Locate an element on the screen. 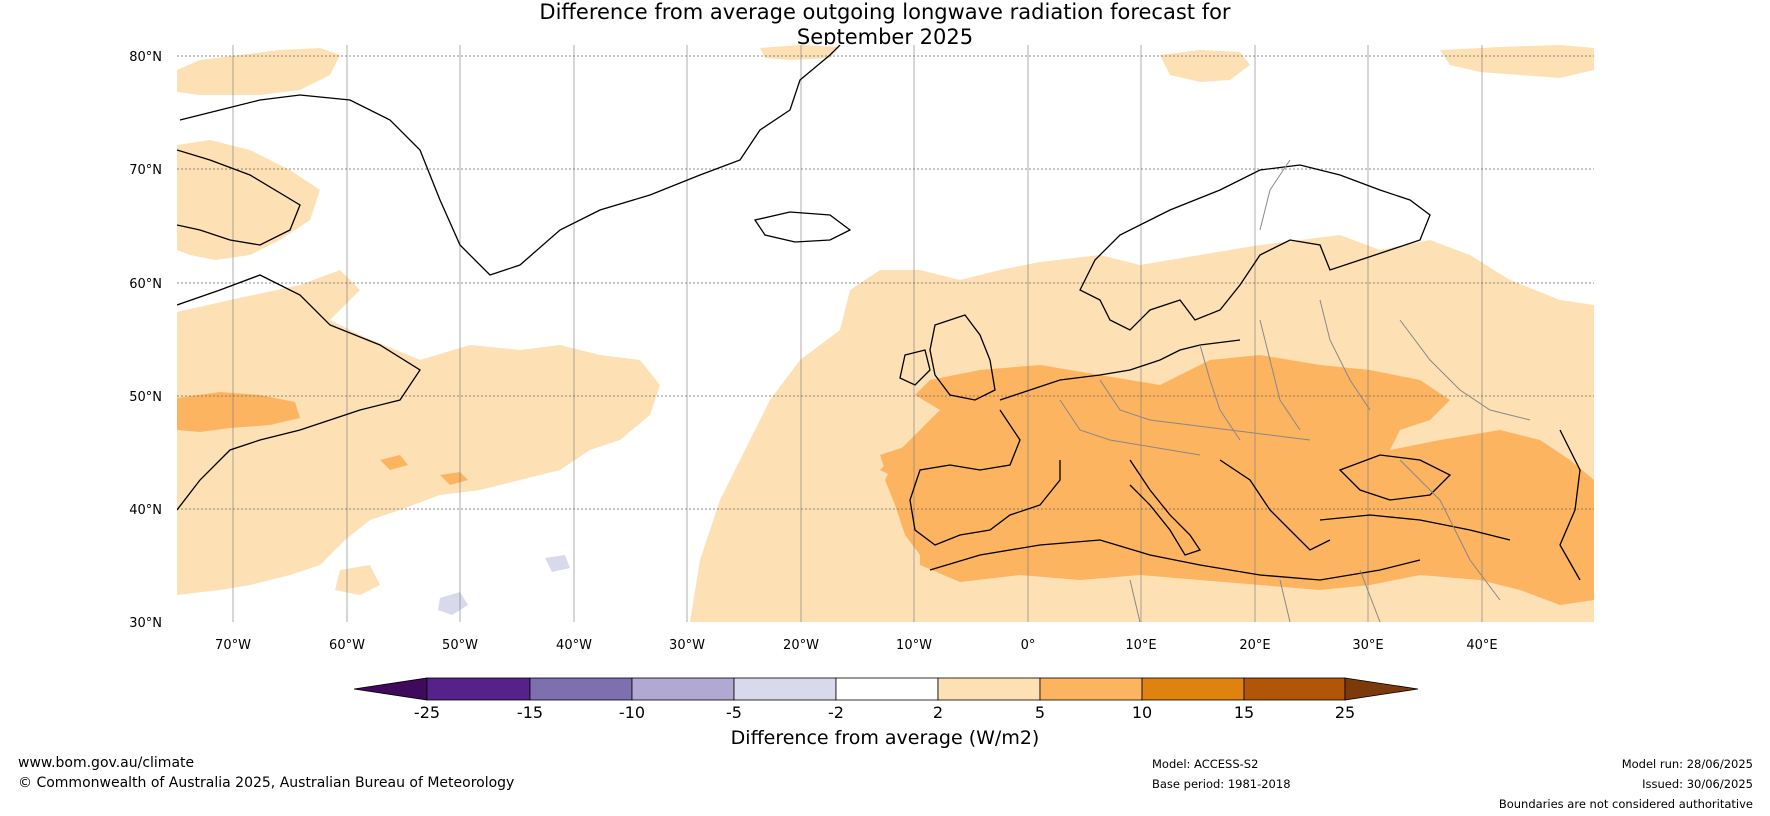  anomaly-region-svalbard is located at coordinates (1205, 66).